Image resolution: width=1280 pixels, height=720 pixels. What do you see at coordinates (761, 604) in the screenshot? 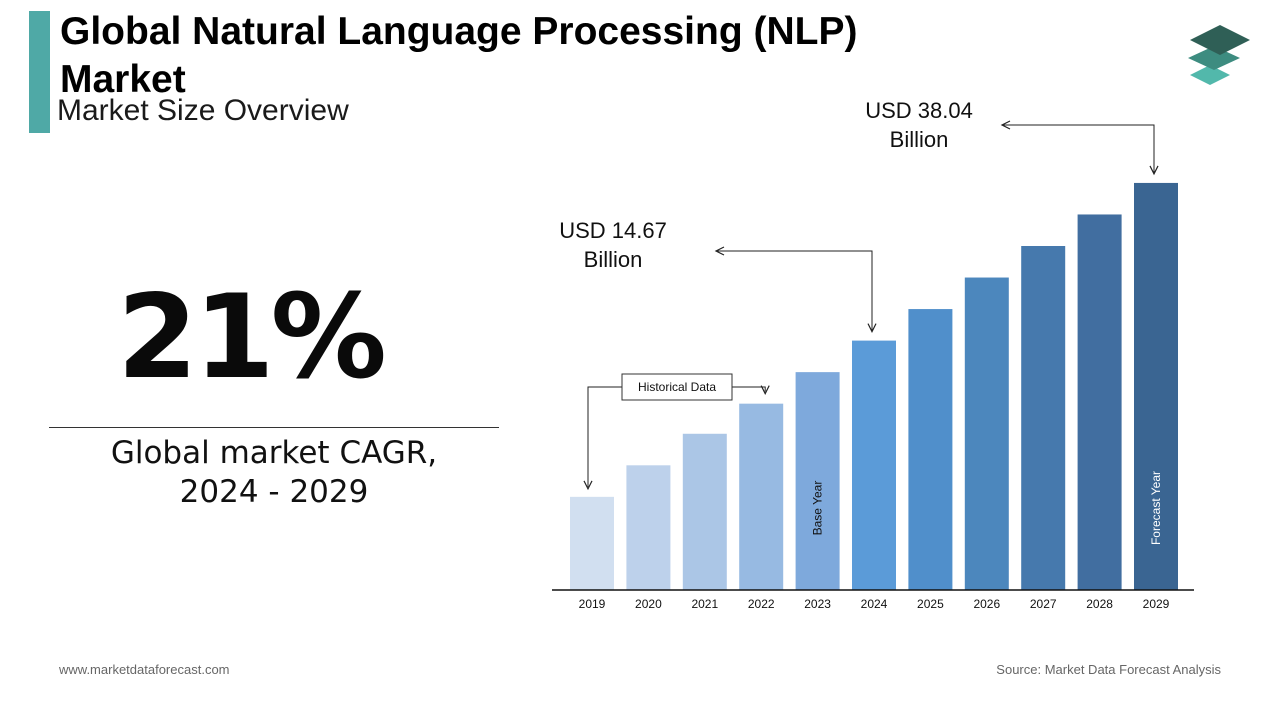
I see `x-tick-label: 2022` at bounding box center [761, 604].